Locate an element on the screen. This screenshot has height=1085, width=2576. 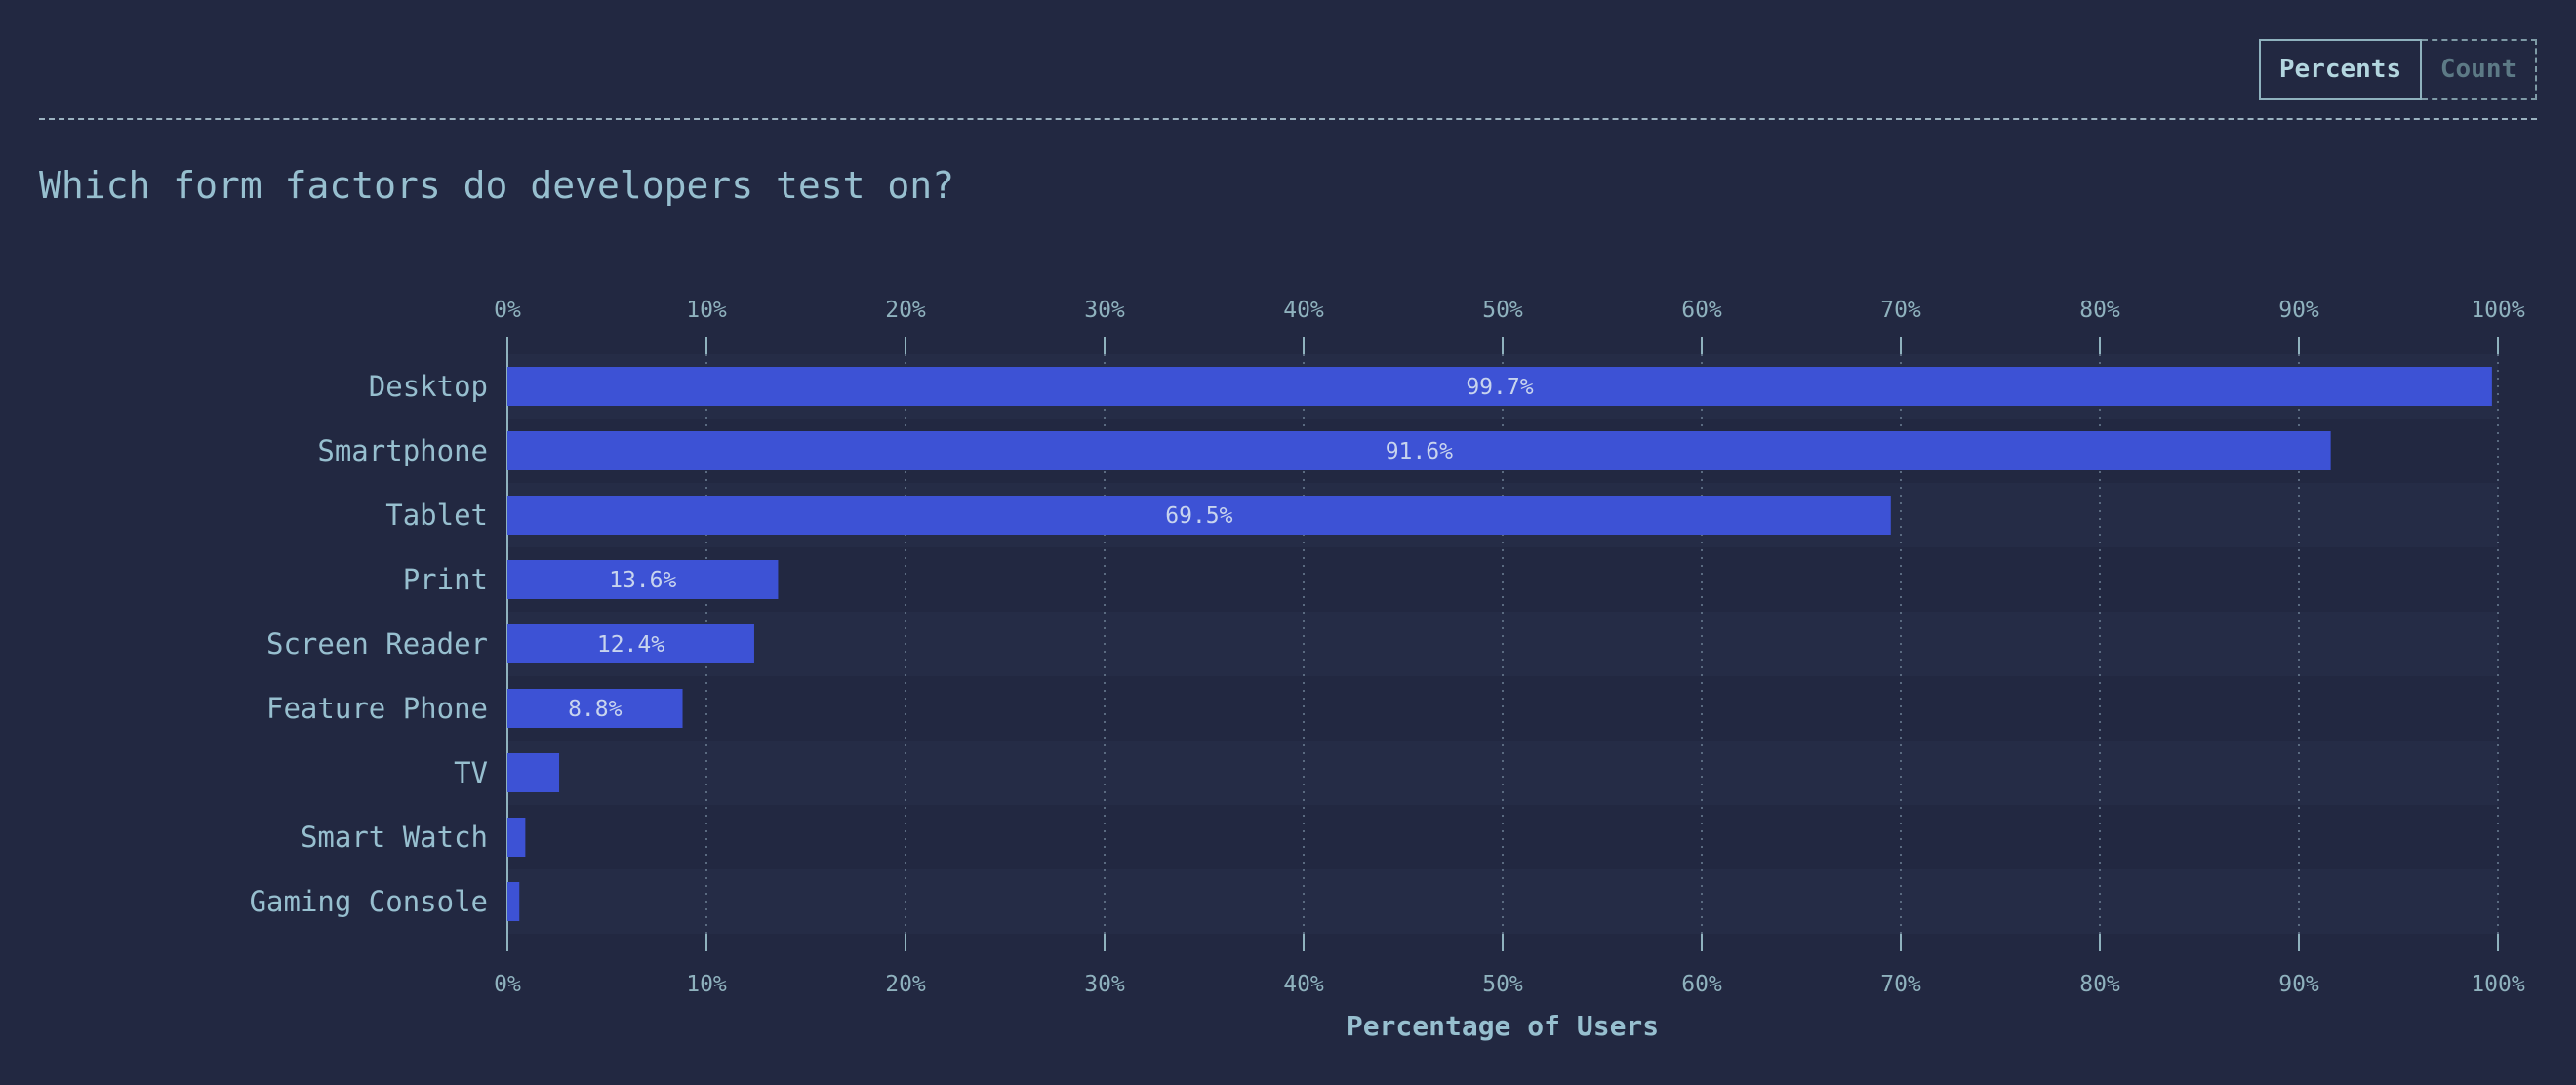
x-tick-label-bottom: 70% is located at coordinates (1900, 985).